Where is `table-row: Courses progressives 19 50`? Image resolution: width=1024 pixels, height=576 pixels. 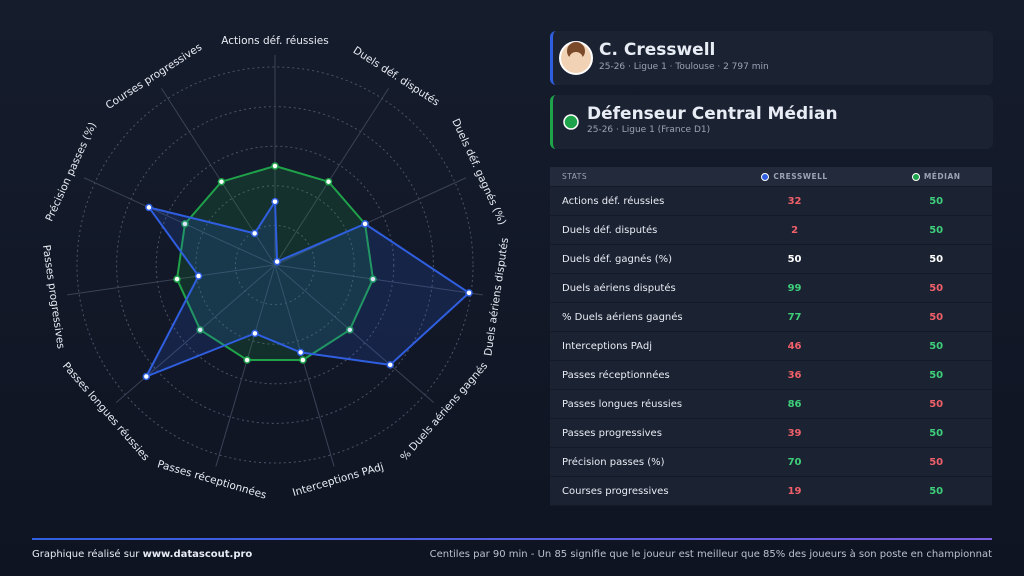 table-row: Courses progressives 19 50 is located at coordinates (771, 491).